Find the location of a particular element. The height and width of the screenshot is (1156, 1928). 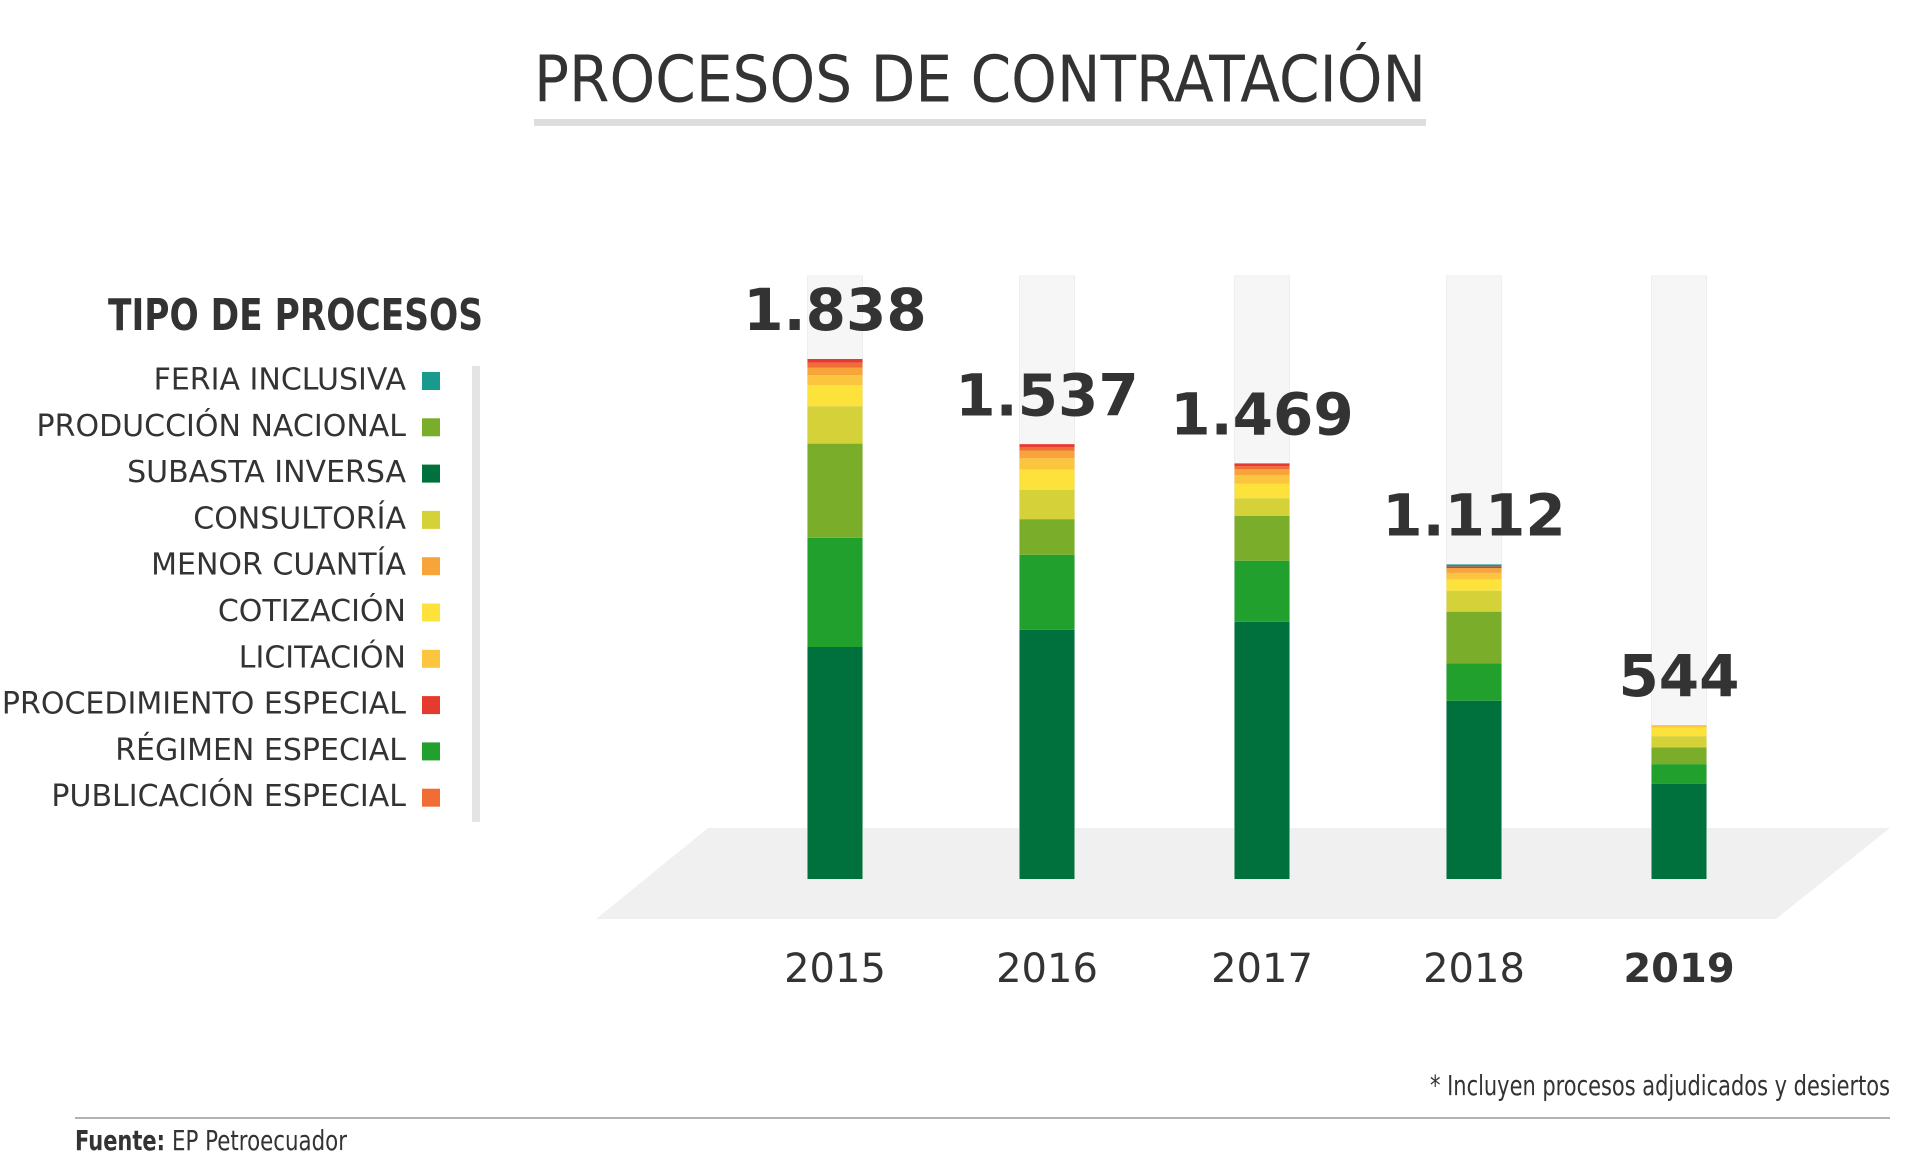

chart-title: PROCESOS DE CONTRATACIÓN is located at coordinates (980, 80).